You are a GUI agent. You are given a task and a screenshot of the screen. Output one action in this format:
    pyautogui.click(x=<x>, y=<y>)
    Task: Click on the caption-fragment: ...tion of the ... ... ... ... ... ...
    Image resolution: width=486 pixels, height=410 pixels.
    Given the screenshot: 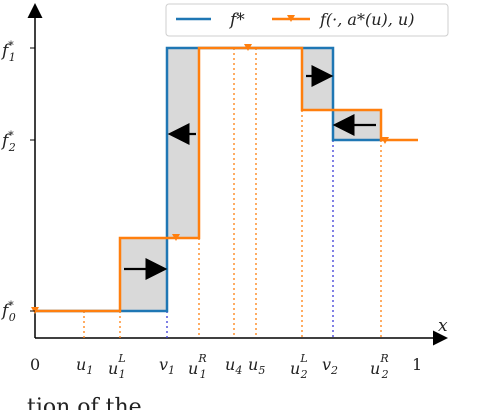 What is the action you would take?
    pyautogui.click(x=158, y=402)
    